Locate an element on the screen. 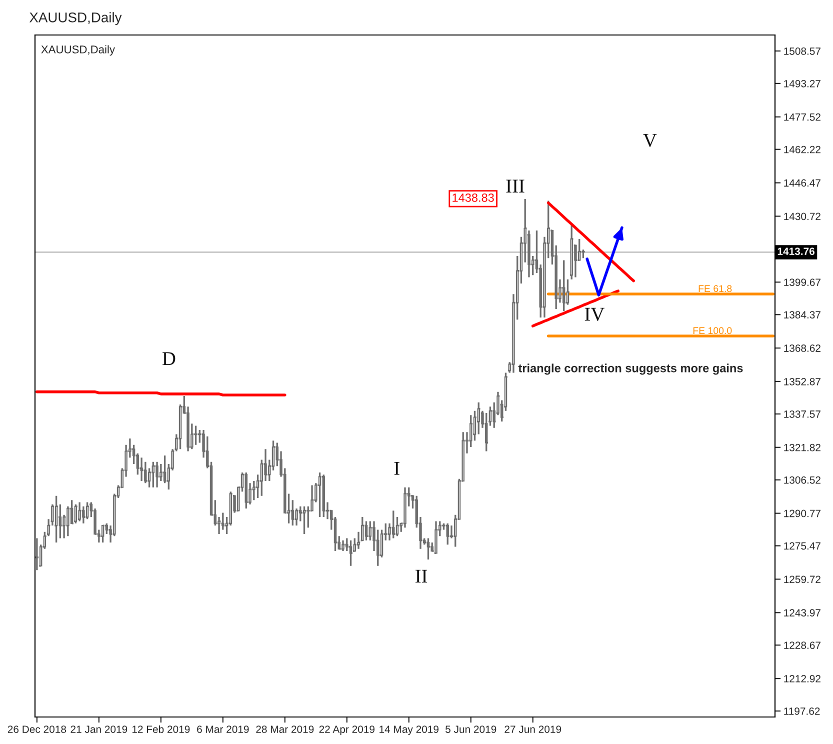  y-tick-label: 1384.37 is located at coordinates (802, 314).